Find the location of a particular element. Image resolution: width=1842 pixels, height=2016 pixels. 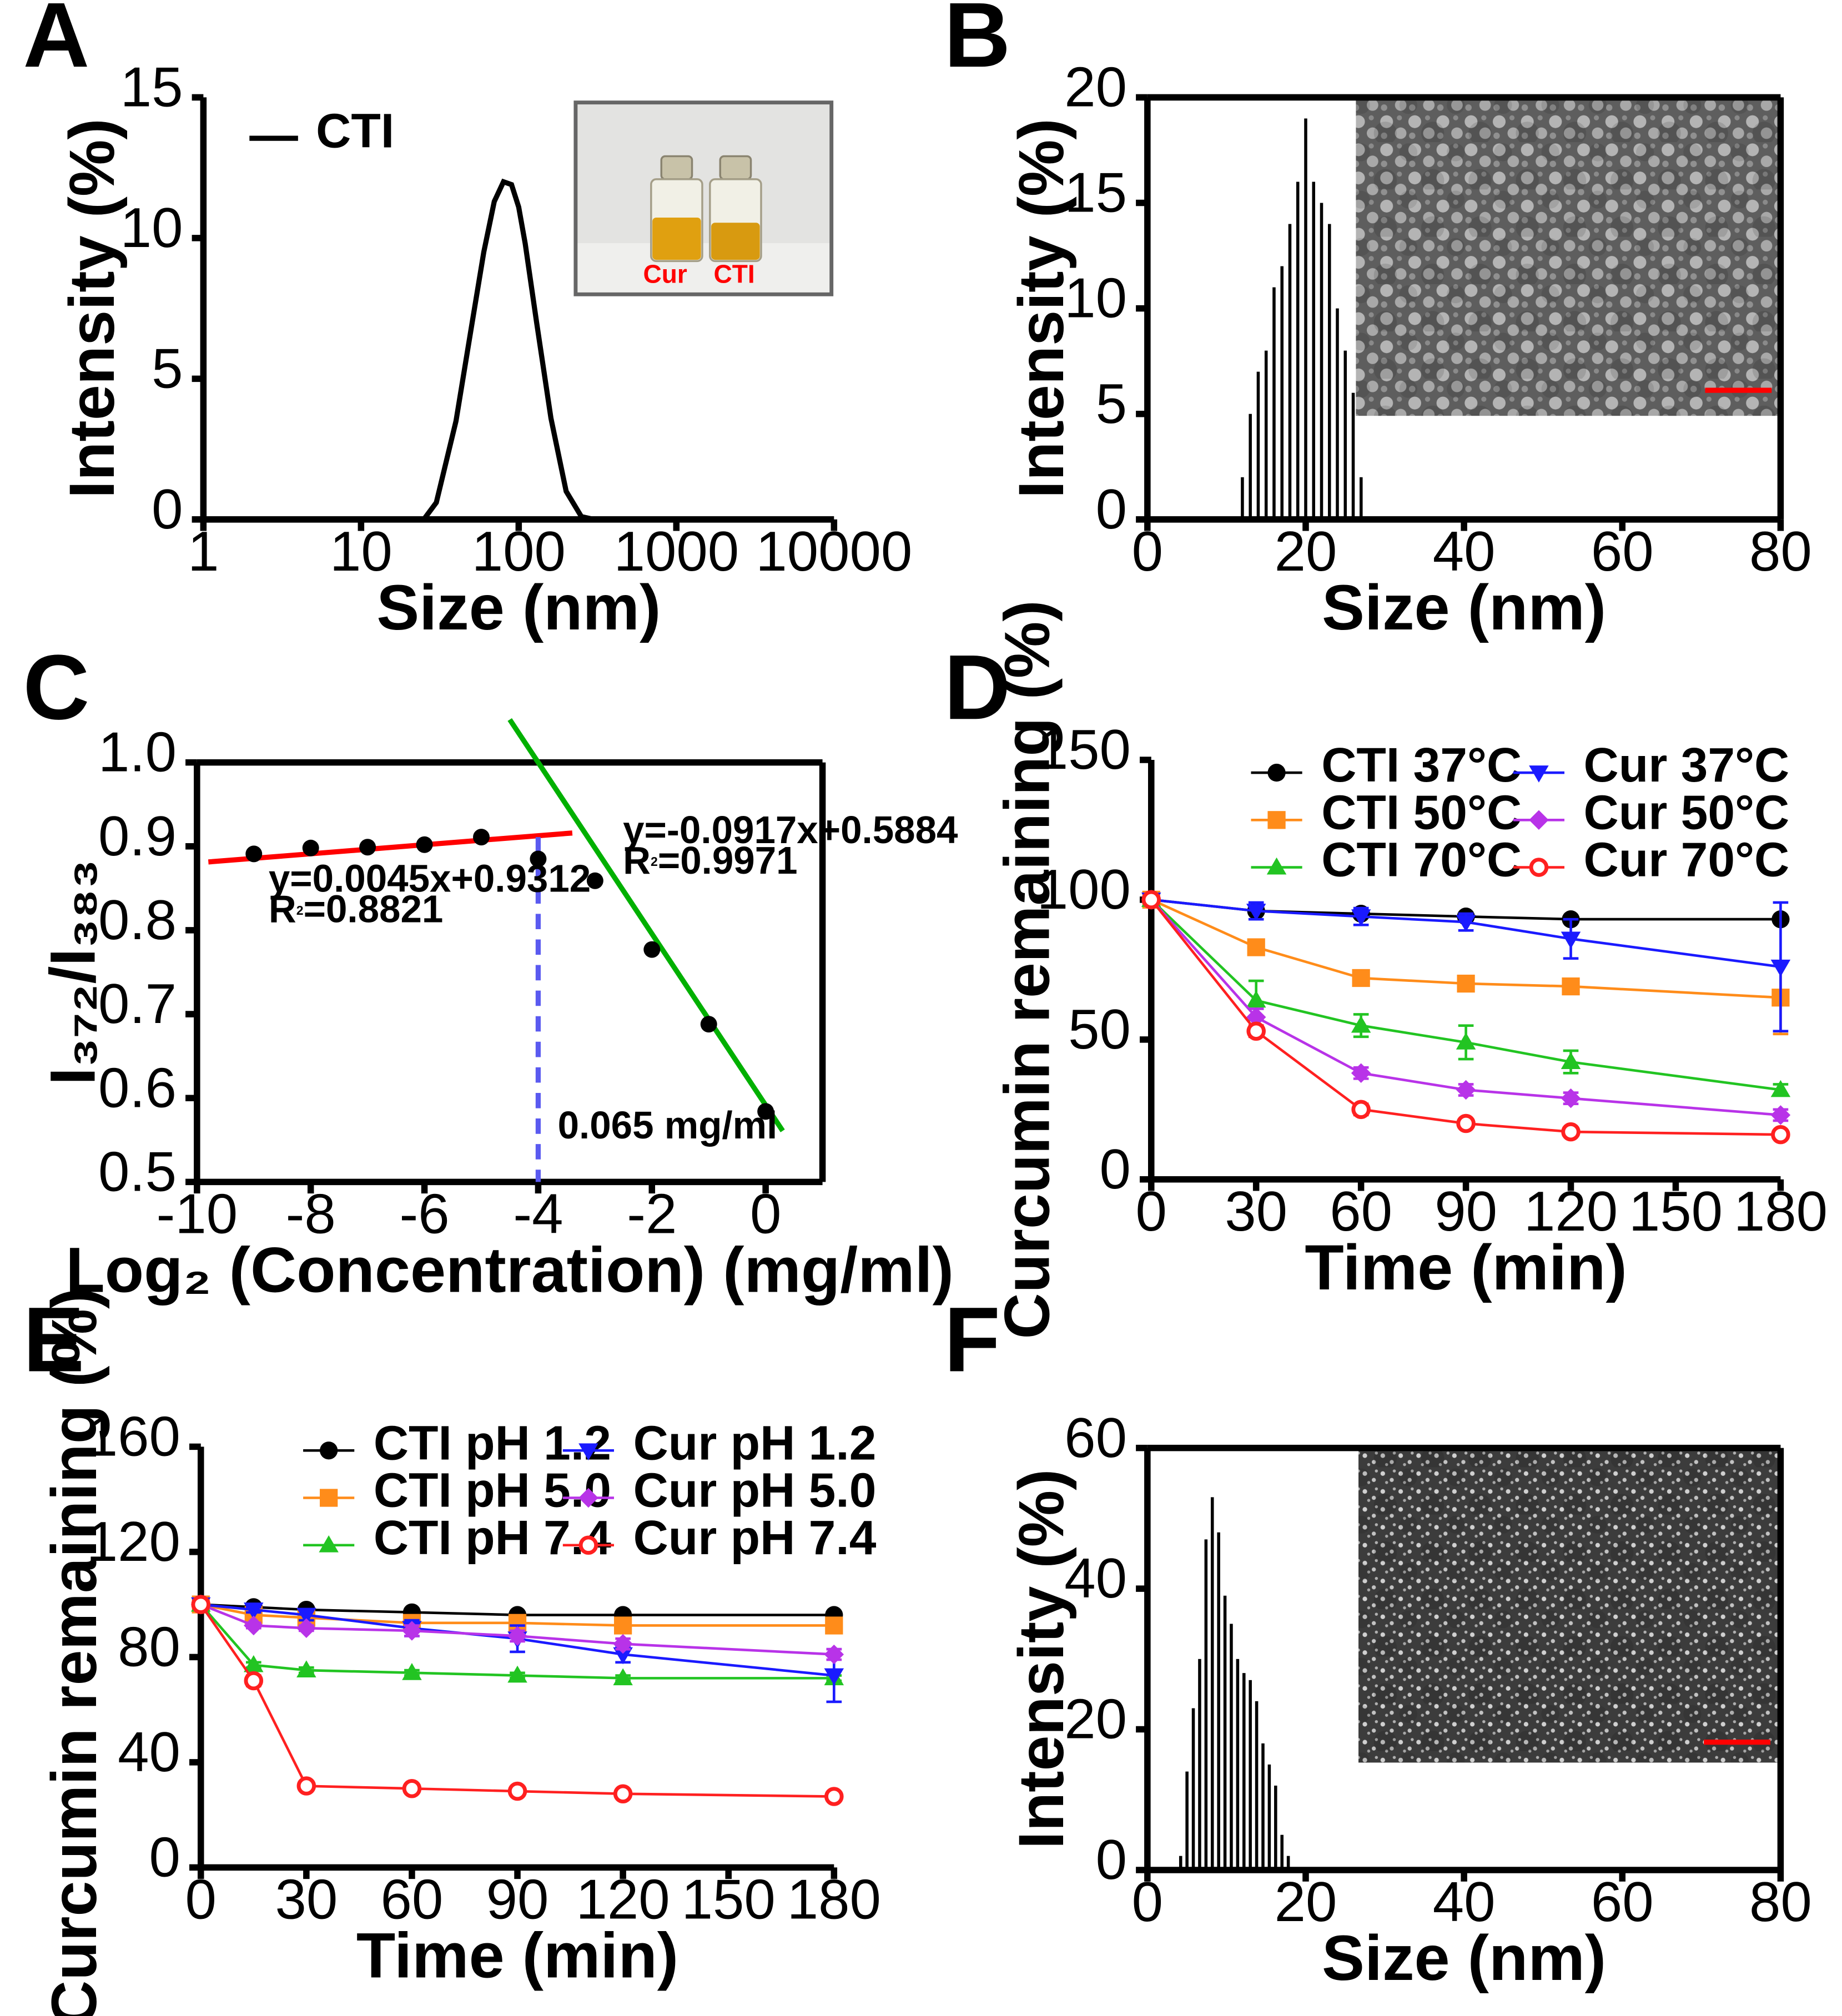

panel-label-f: F is located at coordinates (972, 1339).